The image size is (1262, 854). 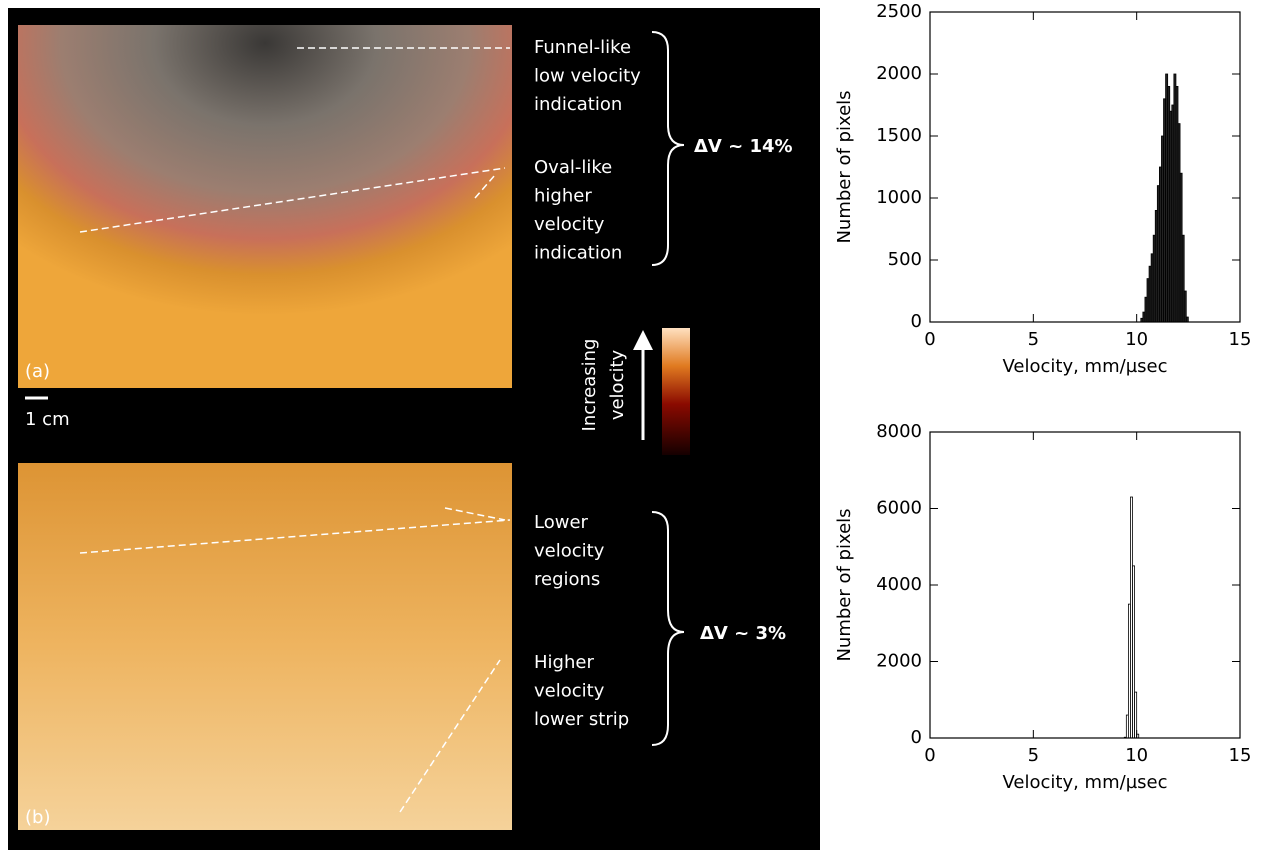 What do you see at coordinates (617, 384) in the screenshot?
I see `colorbar-label-line: velocity` at bounding box center [617, 384].